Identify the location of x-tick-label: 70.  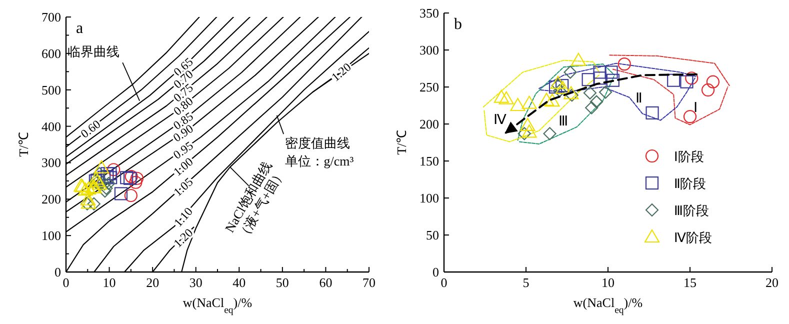
(369, 282).